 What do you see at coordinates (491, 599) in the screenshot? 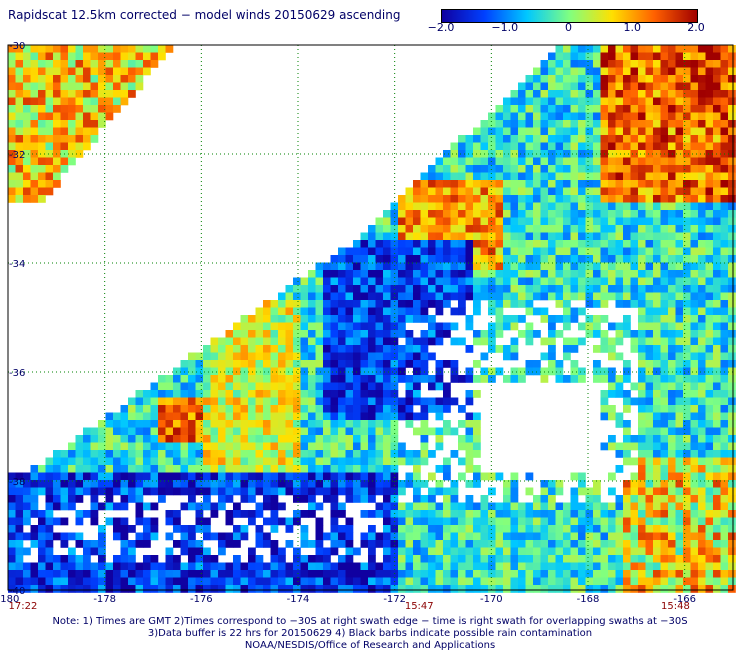
I see `lon-tick-label: -170` at bounding box center [491, 599].